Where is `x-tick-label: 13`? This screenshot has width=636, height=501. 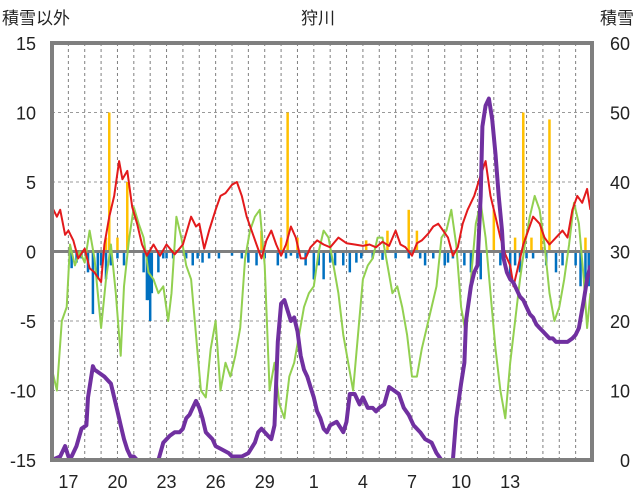
x-tick-label: 13 is located at coordinates (510, 482).